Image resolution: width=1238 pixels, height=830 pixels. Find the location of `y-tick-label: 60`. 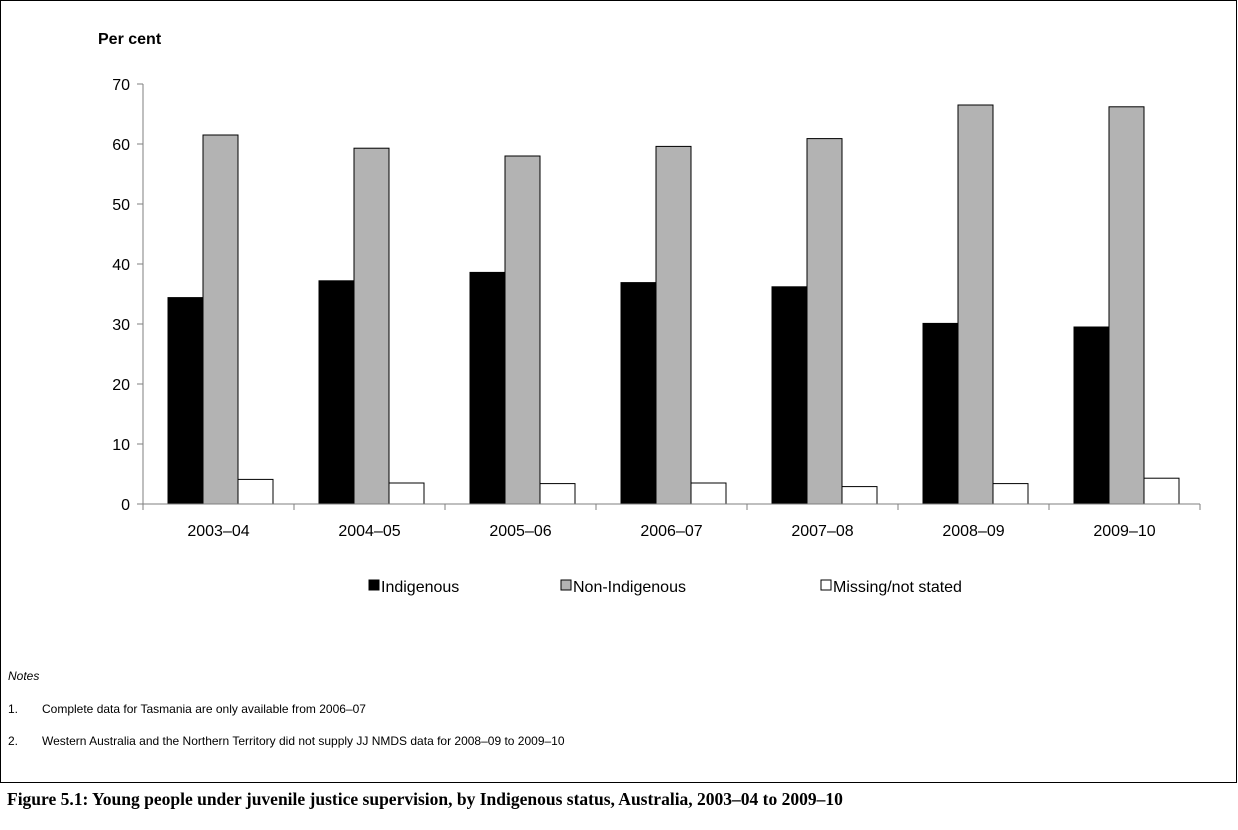

y-tick-label: 60 is located at coordinates (121, 145).